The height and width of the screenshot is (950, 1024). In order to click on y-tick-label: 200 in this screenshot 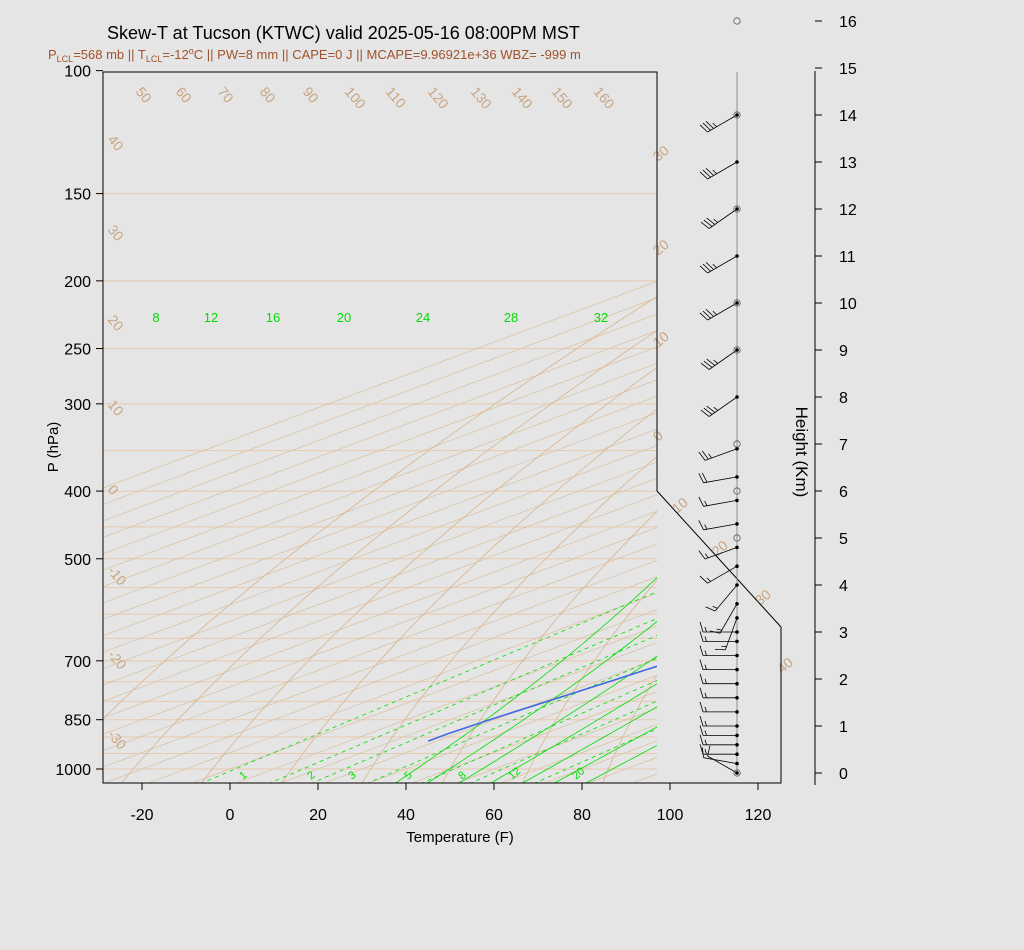, I will do `click(77, 282)`.